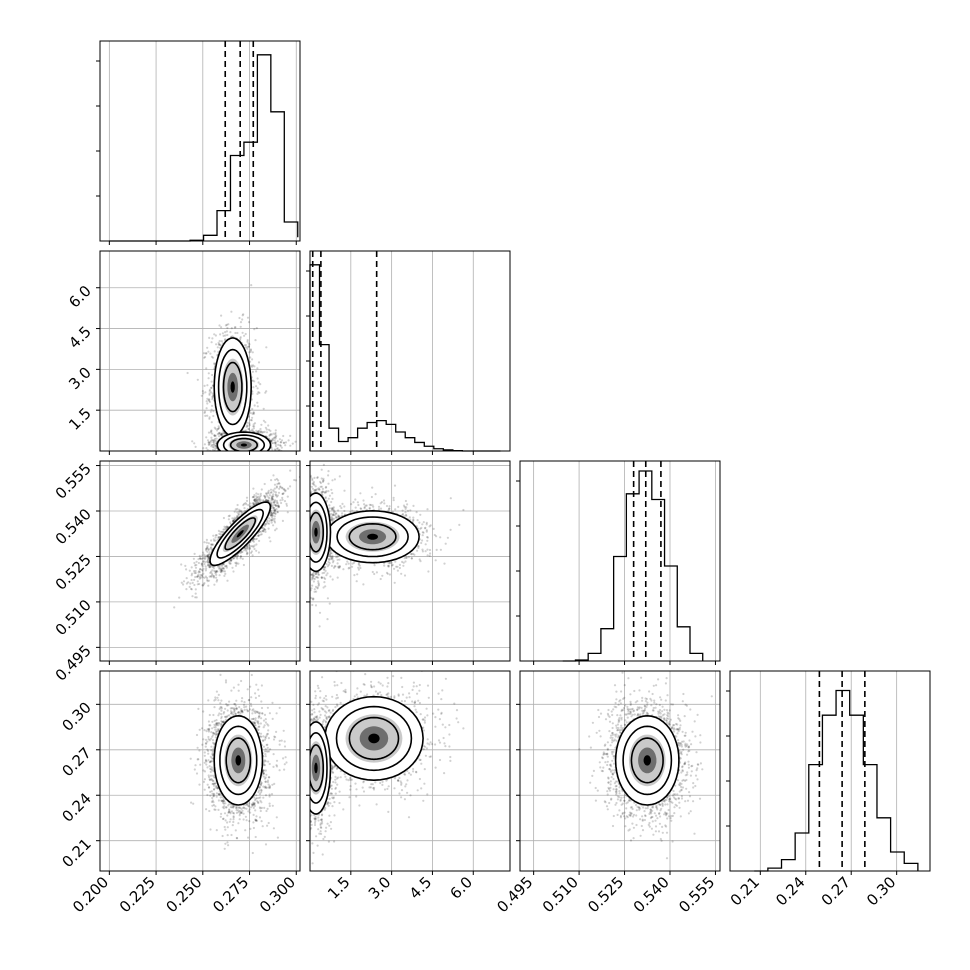  I want to click on y-tick-label: 6.0, so click(80, 297).